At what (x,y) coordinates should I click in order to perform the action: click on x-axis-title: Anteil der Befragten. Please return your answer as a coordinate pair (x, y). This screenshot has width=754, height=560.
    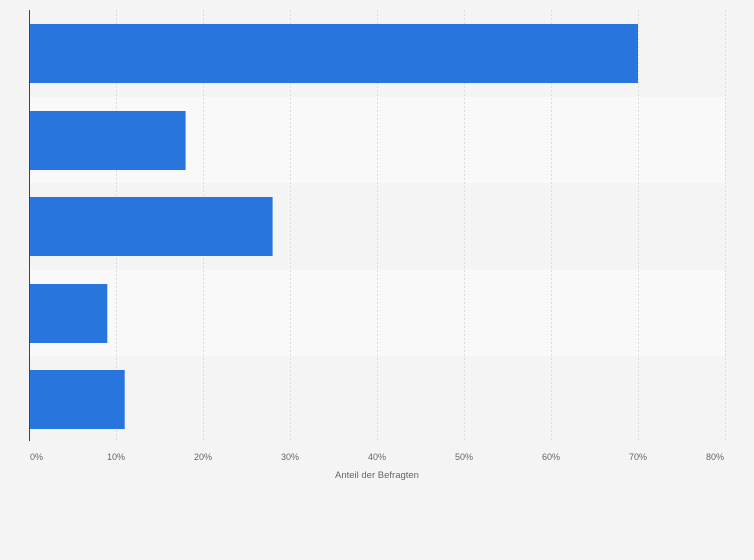
    Looking at the image, I should click on (377, 475).